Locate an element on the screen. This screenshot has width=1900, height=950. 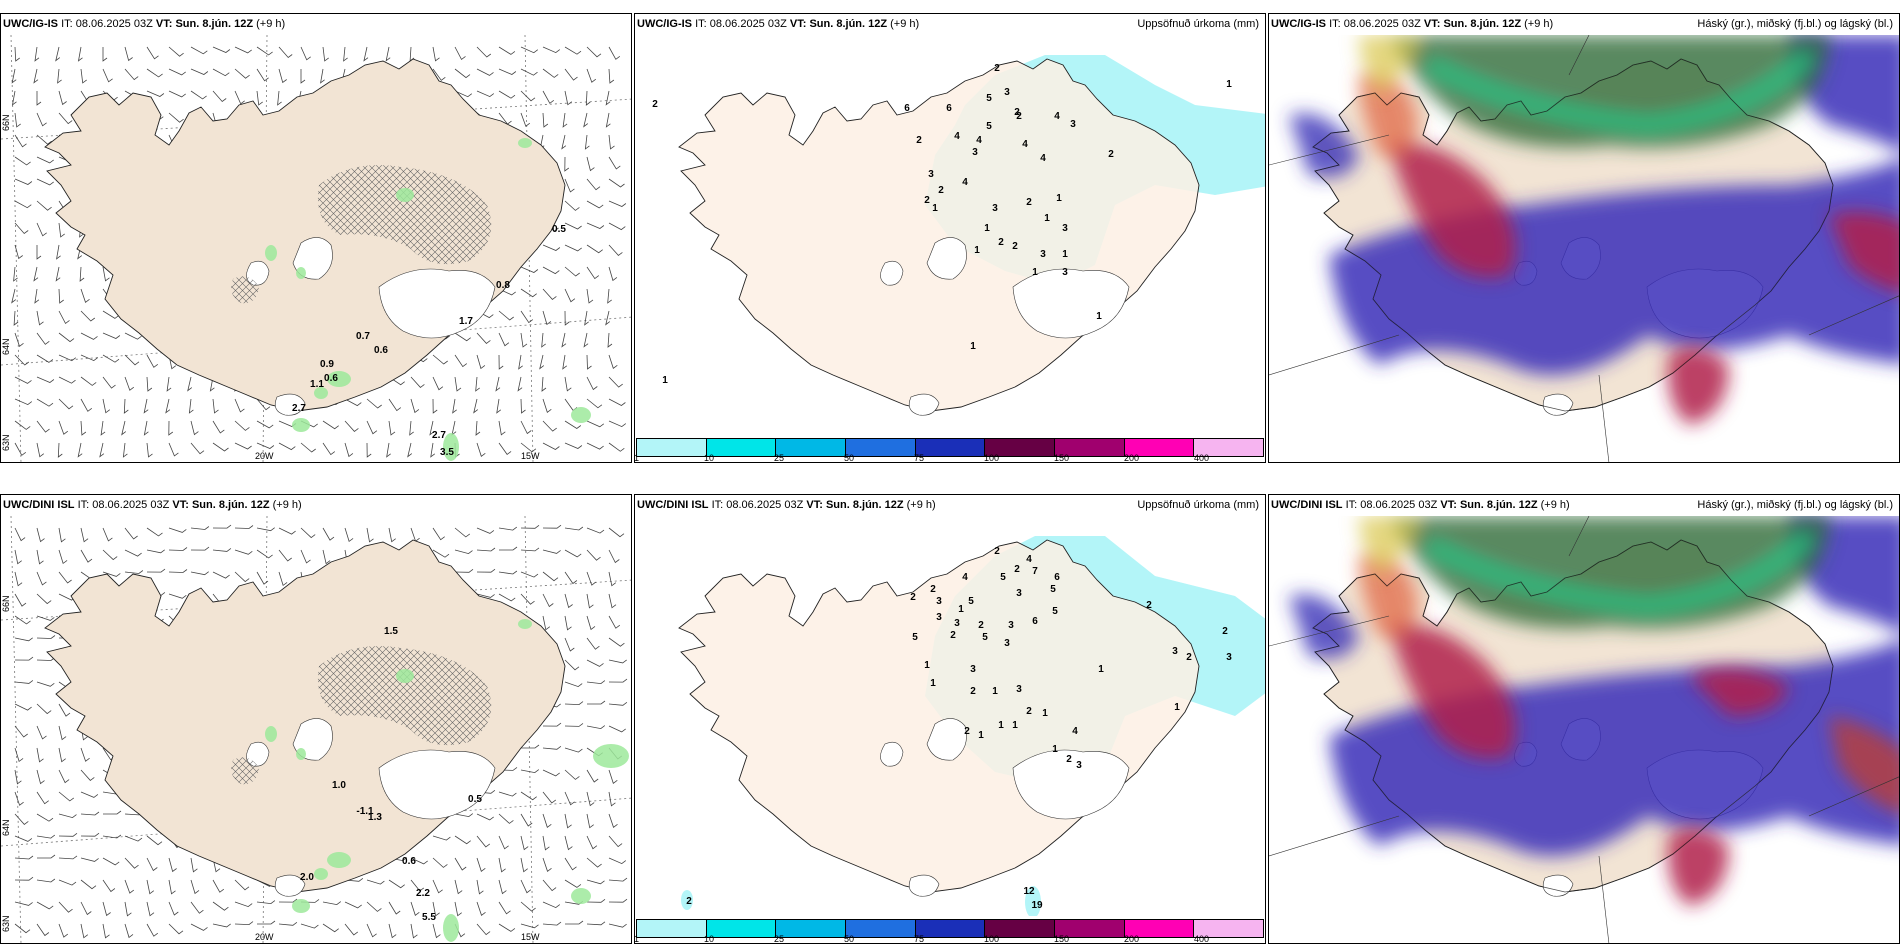
colorbar-label: 400 is located at coordinates (1202, 458).